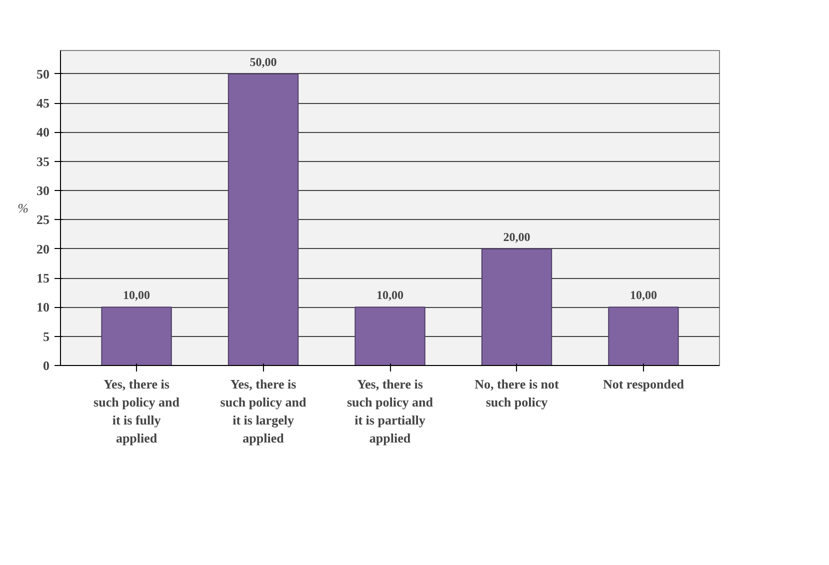 The image size is (829, 565). Describe the element at coordinates (43, 278) in the screenshot. I see `y-tick-label: 15` at that location.